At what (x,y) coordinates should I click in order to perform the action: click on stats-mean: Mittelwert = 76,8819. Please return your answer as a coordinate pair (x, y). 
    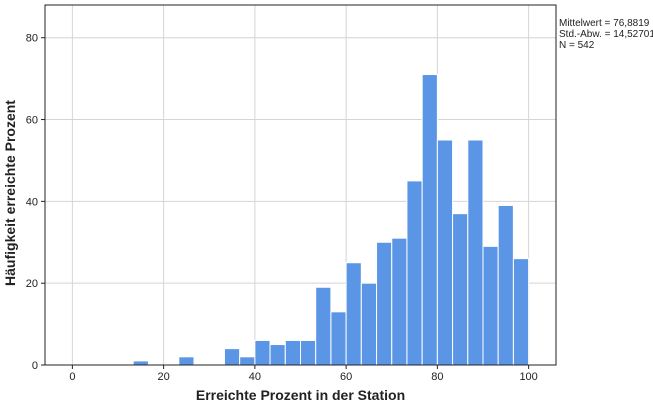
    Looking at the image, I should click on (604, 23).